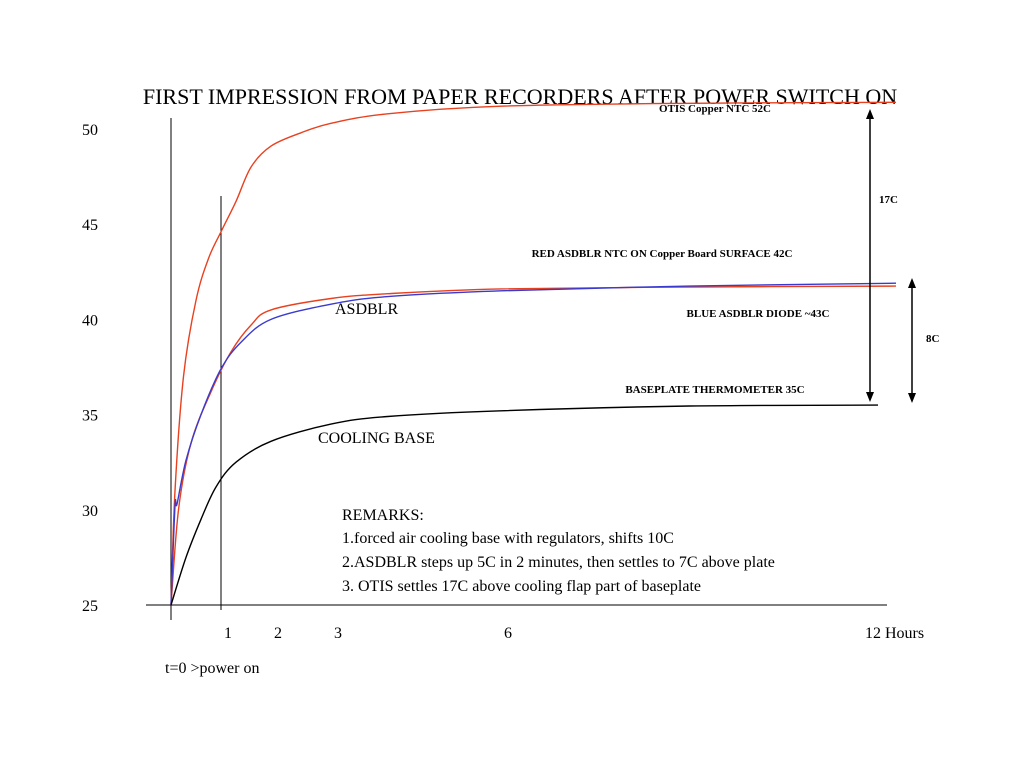 This screenshot has width=1024, height=768. What do you see at coordinates (376, 438) in the screenshot?
I see `cooling-base-label: COOLING BASE` at bounding box center [376, 438].